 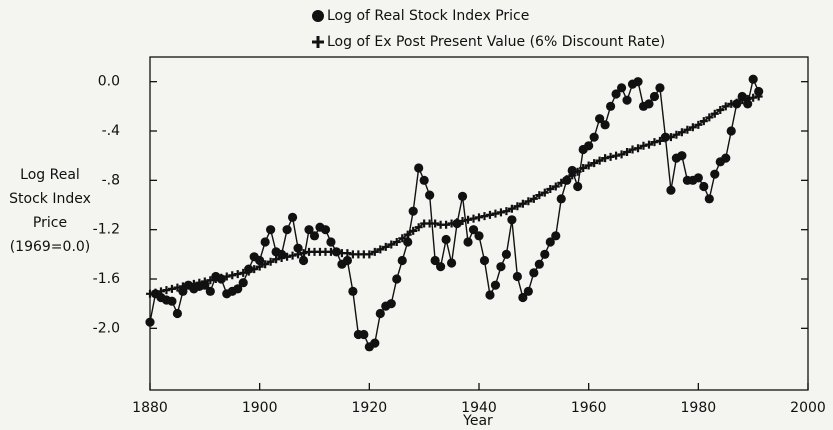 I want to click on y-tick-label: -1.6, so click(x=106, y=279).